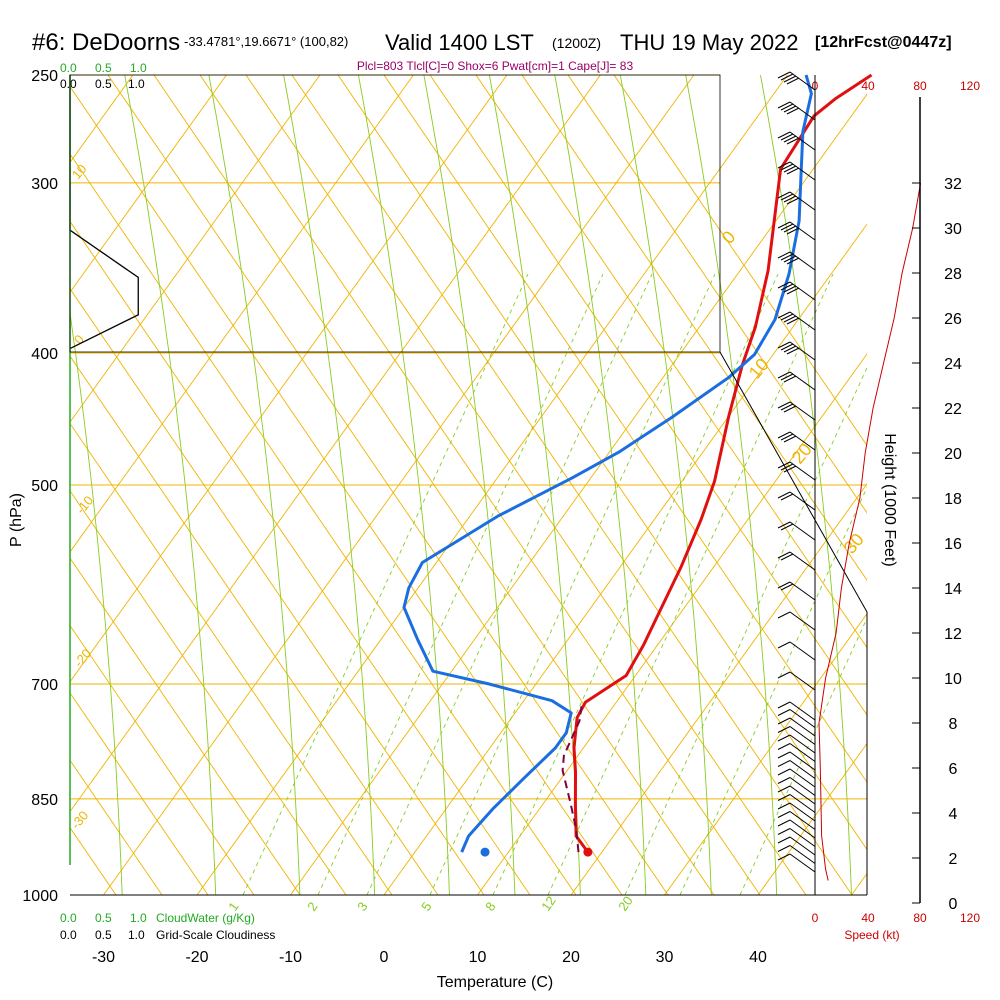 The width and height of the screenshot is (1000, 1000). What do you see at coordinates (871, 935) in the screenshot?
I see `speed-axis-label: Speed (kt)` at bounding box center [871, 935].